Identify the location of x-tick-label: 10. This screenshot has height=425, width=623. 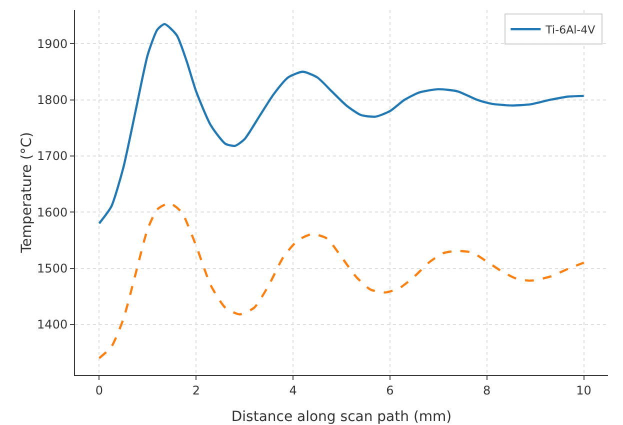
(584, 390).